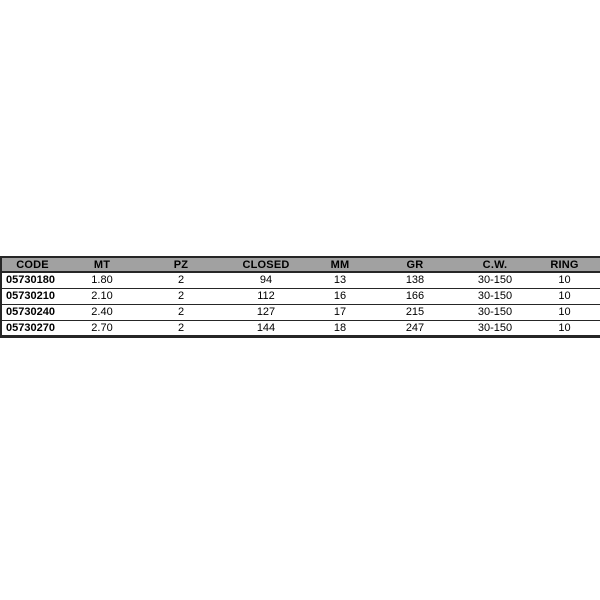 Image resolution: width=600 pixels, height=600 pixels. Describe the element at coordinates (340, 280) in the screenshot. I see `table-cell: 13` at that location.